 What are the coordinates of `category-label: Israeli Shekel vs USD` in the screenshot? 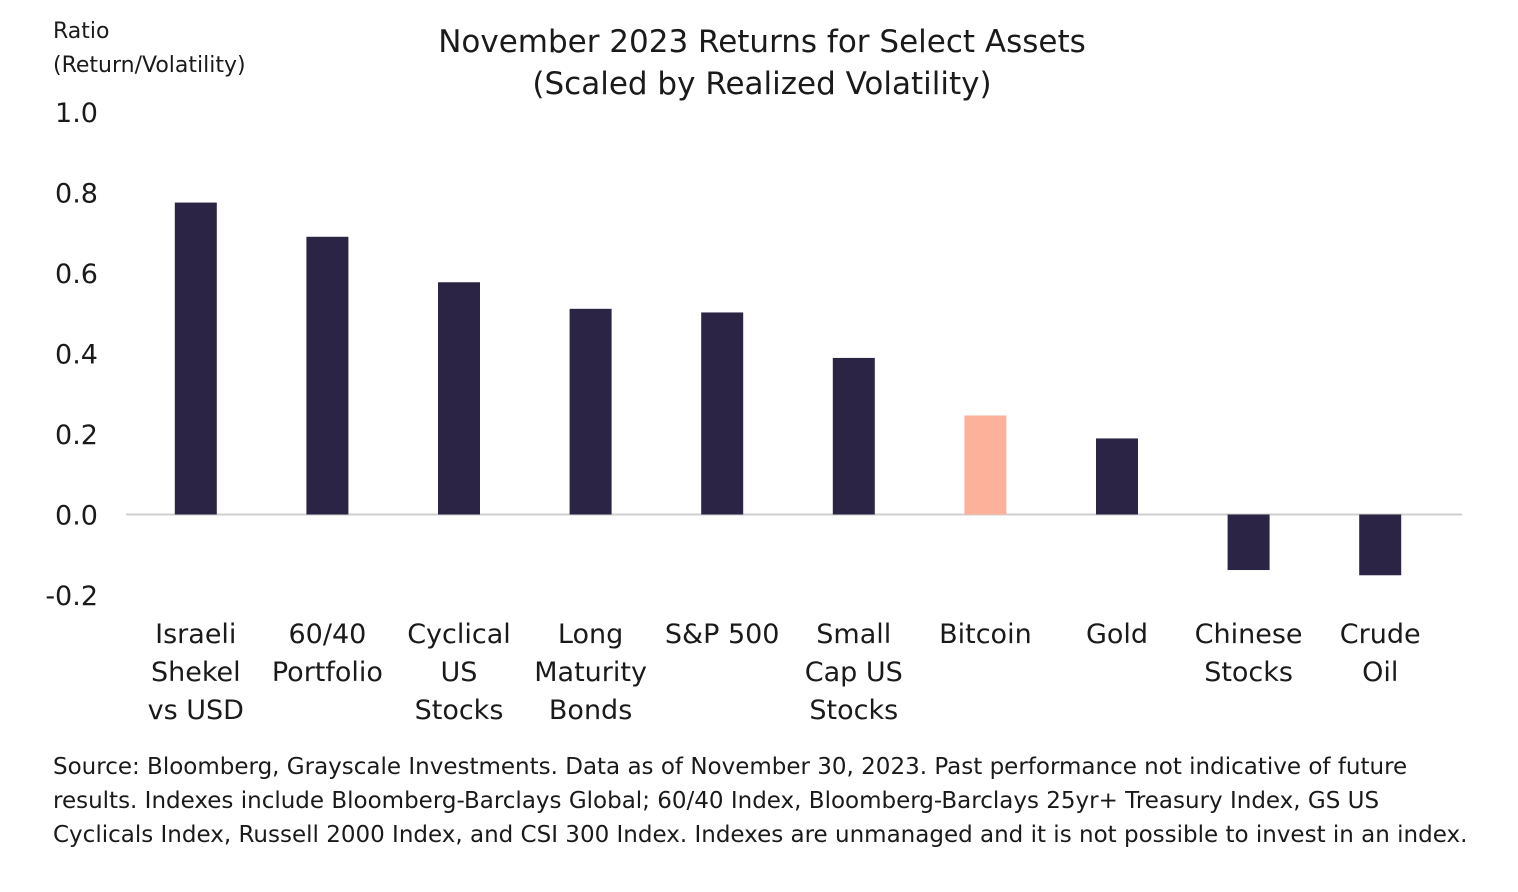 It's located at (196, 672).